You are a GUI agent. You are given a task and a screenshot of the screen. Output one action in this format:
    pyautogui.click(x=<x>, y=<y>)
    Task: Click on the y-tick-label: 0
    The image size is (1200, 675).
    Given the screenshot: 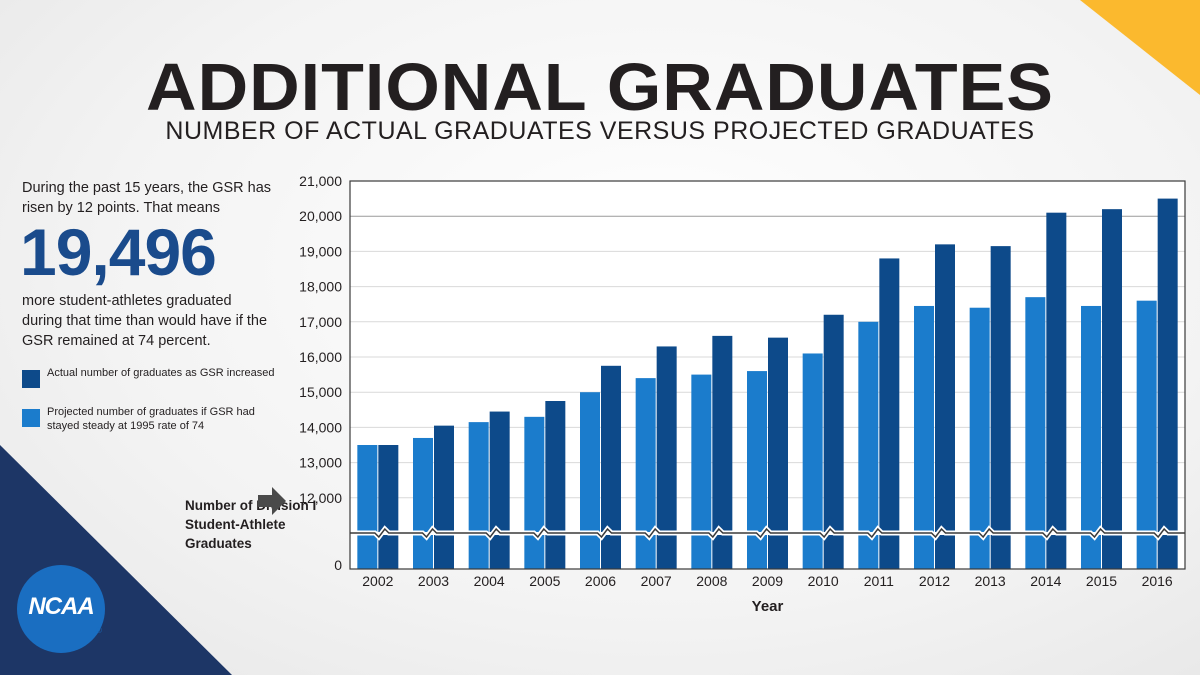 What is the action you would take?
    pyautogui.click(x=338, y=565)
    